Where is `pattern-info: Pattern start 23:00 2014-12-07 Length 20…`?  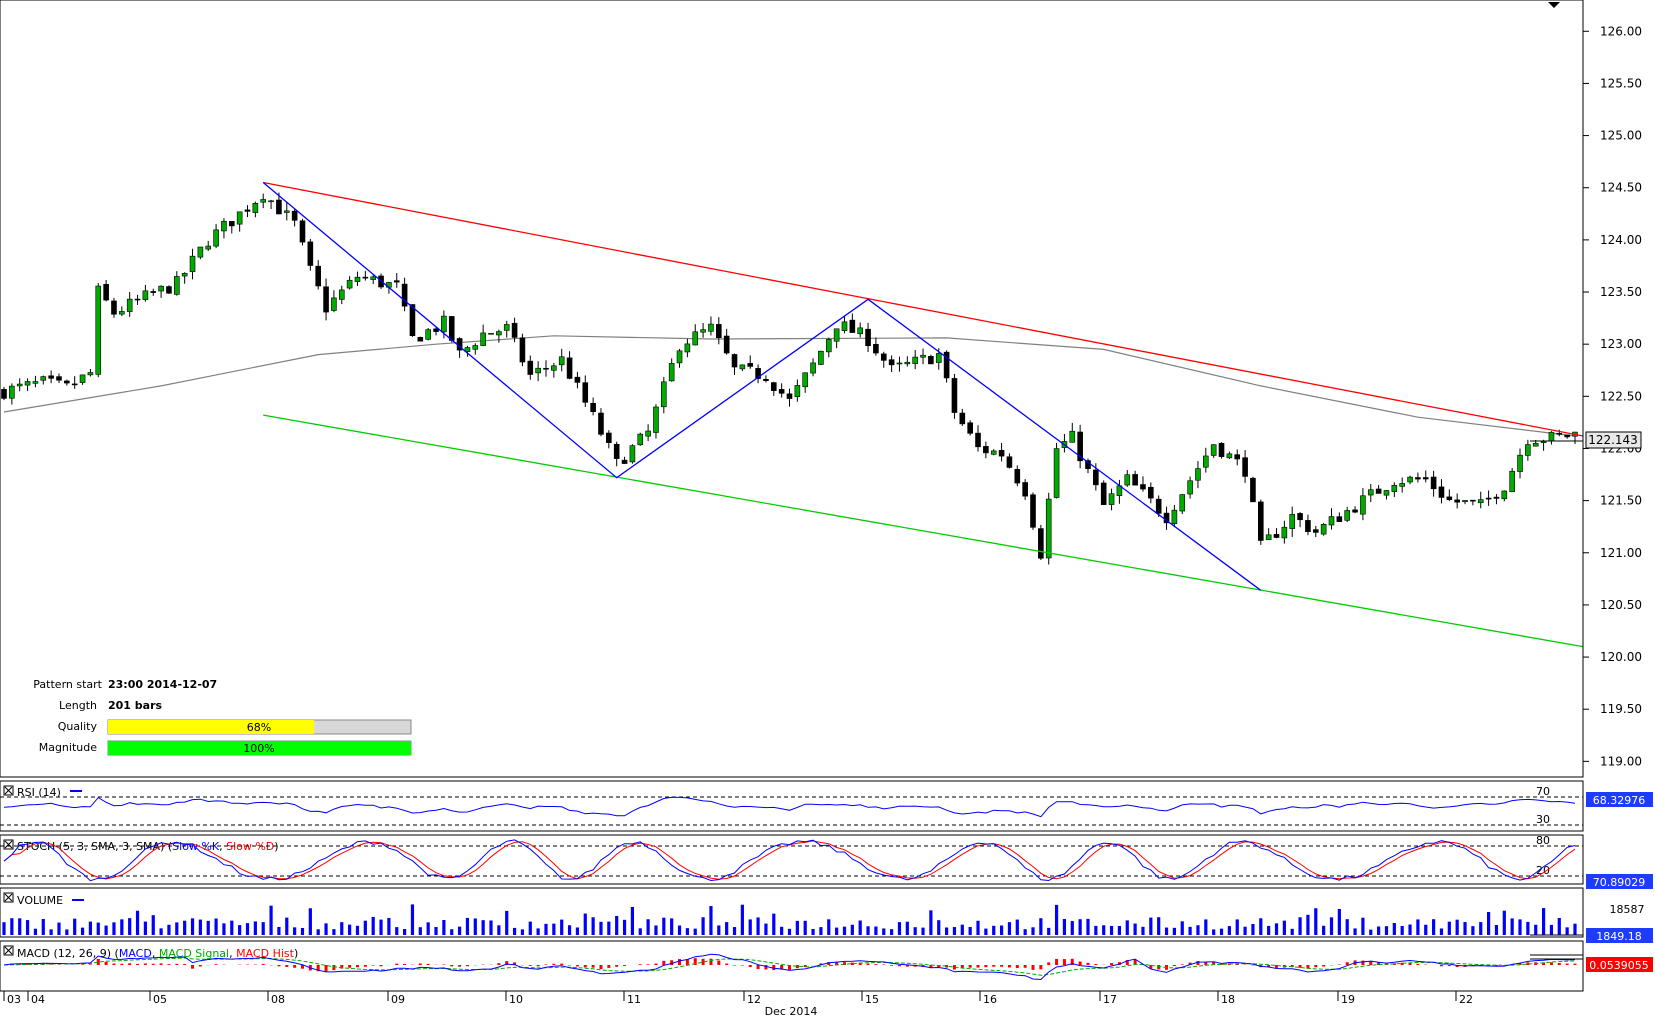
pattern-info: Pattern start 23:00 2014-12-07 Length 20… is located at coordinates (222, 717).